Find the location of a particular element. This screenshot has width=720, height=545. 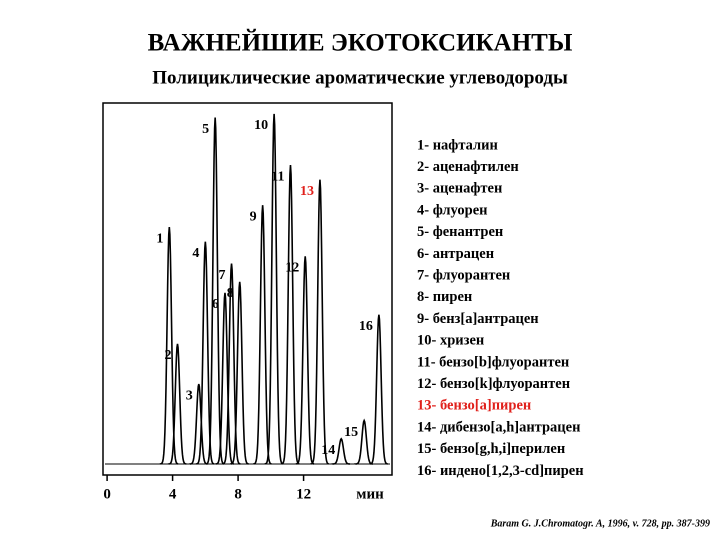

legend-entry: 4- флуорен is located at coordinates (452, 210).